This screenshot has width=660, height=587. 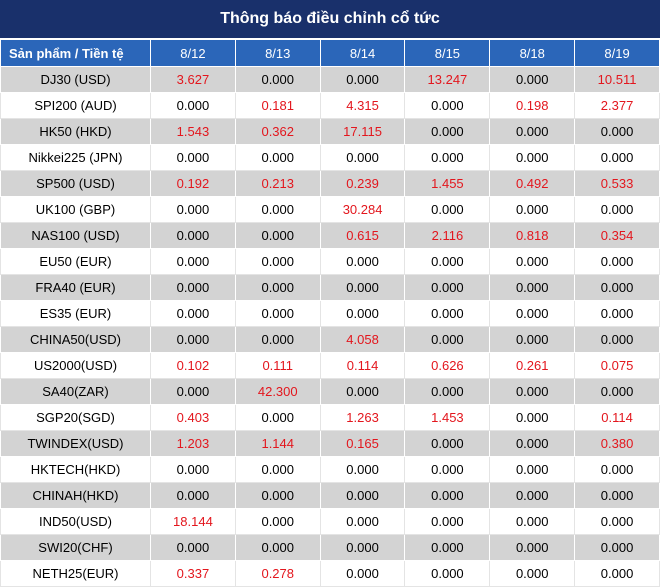 I want to click on dividend-value-cell: 0.492, so click(x=532, y=183).